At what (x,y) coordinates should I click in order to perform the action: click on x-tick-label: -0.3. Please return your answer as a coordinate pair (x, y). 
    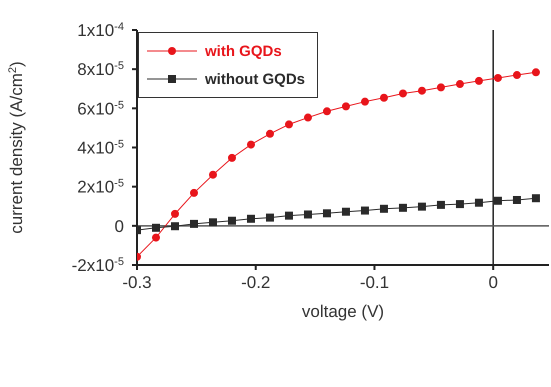
    Looking at the image, I should click on (137, 282).